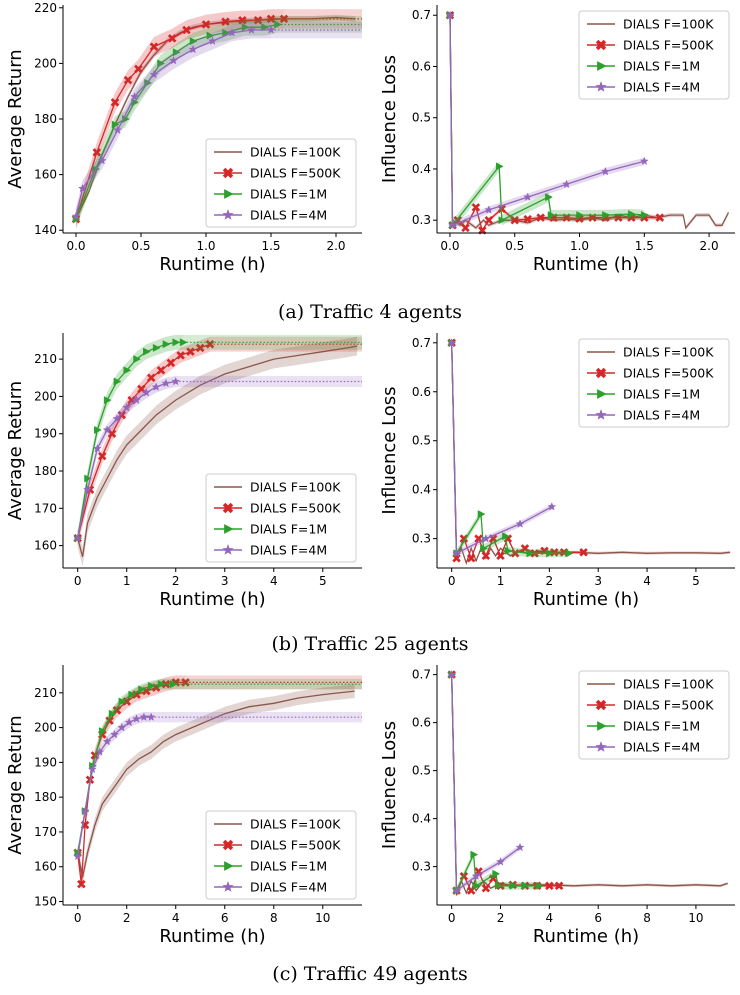  I want to click on caption-b: (b) Traffic 25 agents, so click(370, 644).